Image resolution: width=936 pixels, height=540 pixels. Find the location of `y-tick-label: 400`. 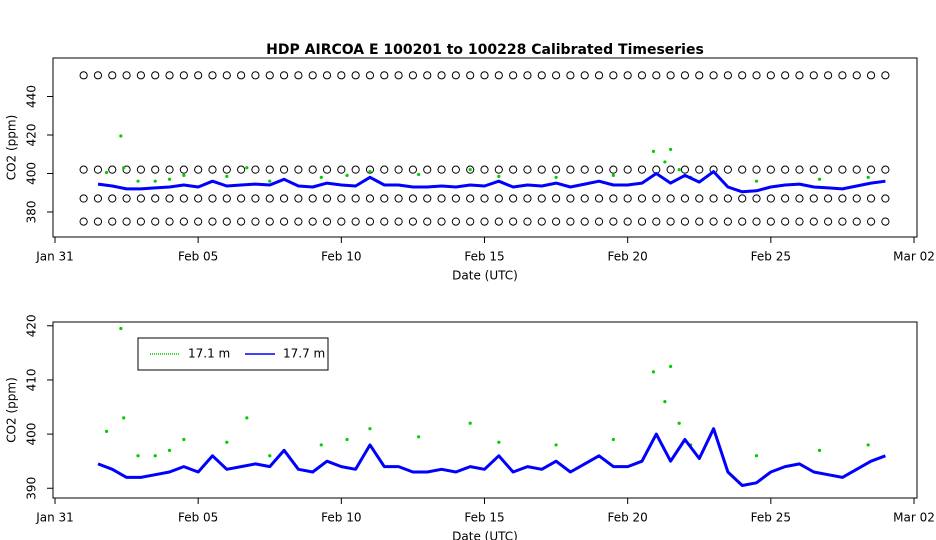

y-tick-label: 400 is located at coordinates (32, 173).